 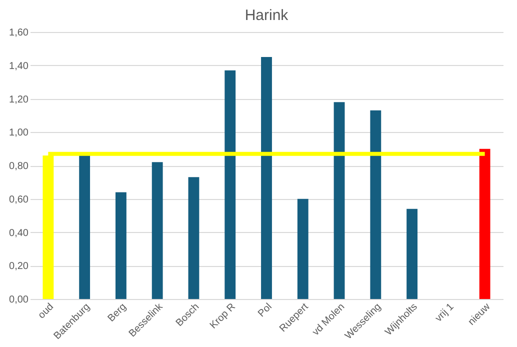 I want to click on y-tick-label: 0,00, so click(x=19, y=300).